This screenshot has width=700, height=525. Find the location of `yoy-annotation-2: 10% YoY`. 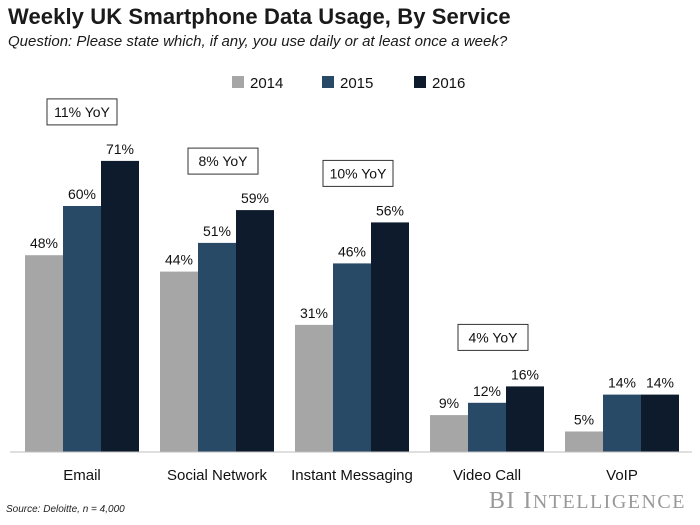

yoy-annotation-2: 10% YoY is located at coordinates (358, 173).